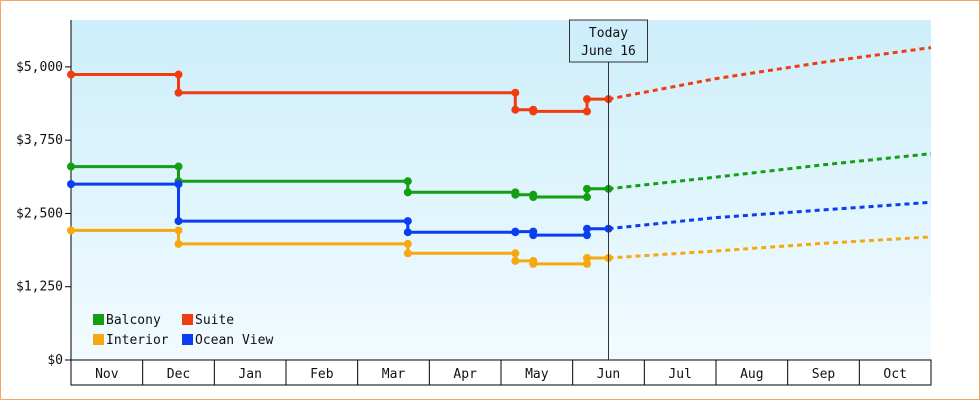  Describe the element at coordinates (679, 374) in the screenshot. I see `month-label: Jul` at that location.